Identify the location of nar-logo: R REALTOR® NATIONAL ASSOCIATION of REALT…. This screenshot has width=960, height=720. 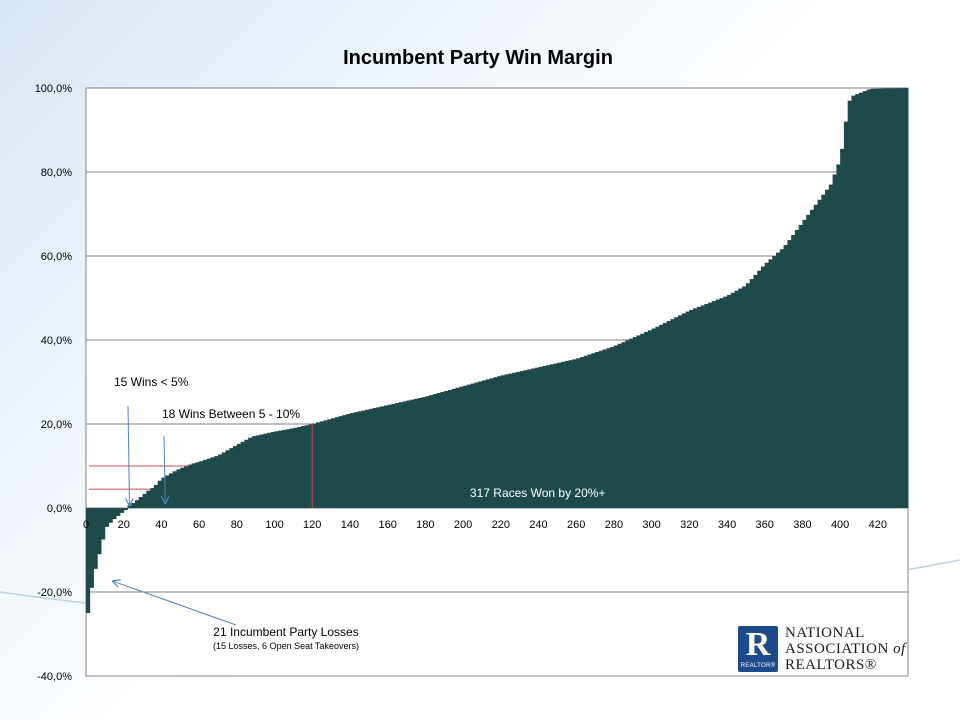
(828, 652).